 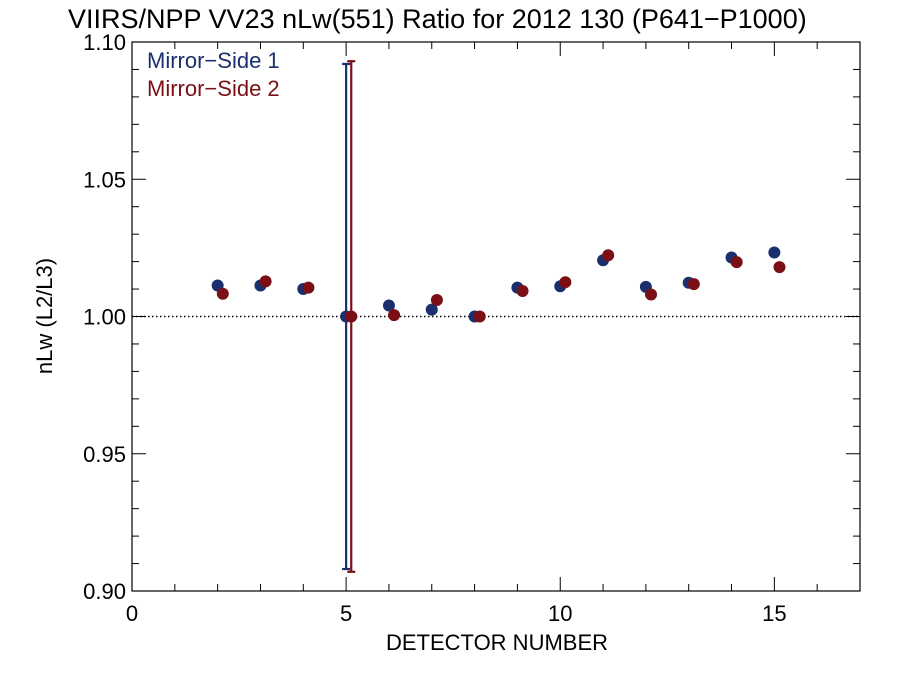 I want to click on x-tick-label: 0, so click(x=132, y=613).